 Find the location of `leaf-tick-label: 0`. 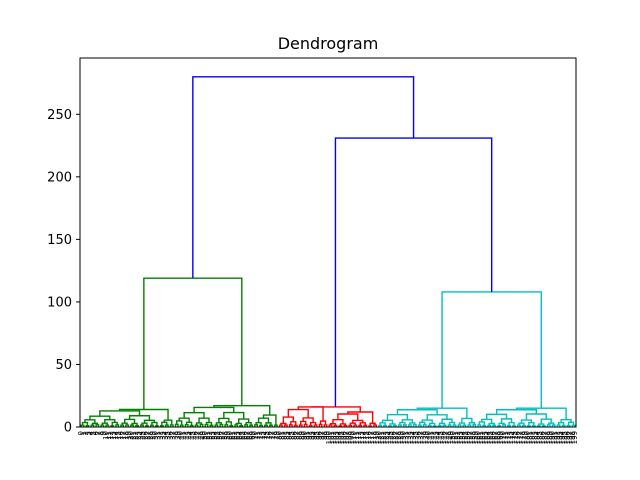

leaf-tick-label: 0 is located at coordinates (81, 433).